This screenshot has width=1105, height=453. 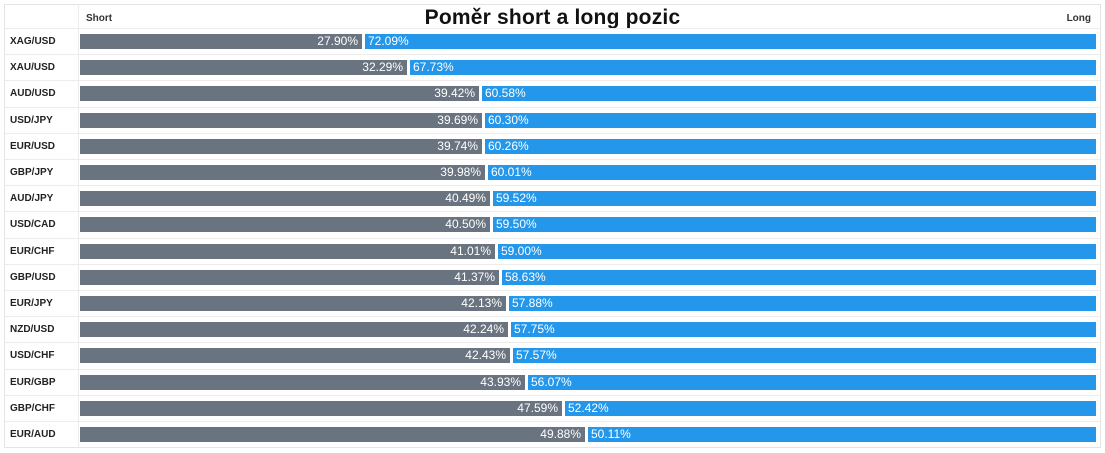 What do you see at coordinates (516, 224) in the screenshot?
I see `long-value-label: 59.50%` at bounding box center [516, 224].